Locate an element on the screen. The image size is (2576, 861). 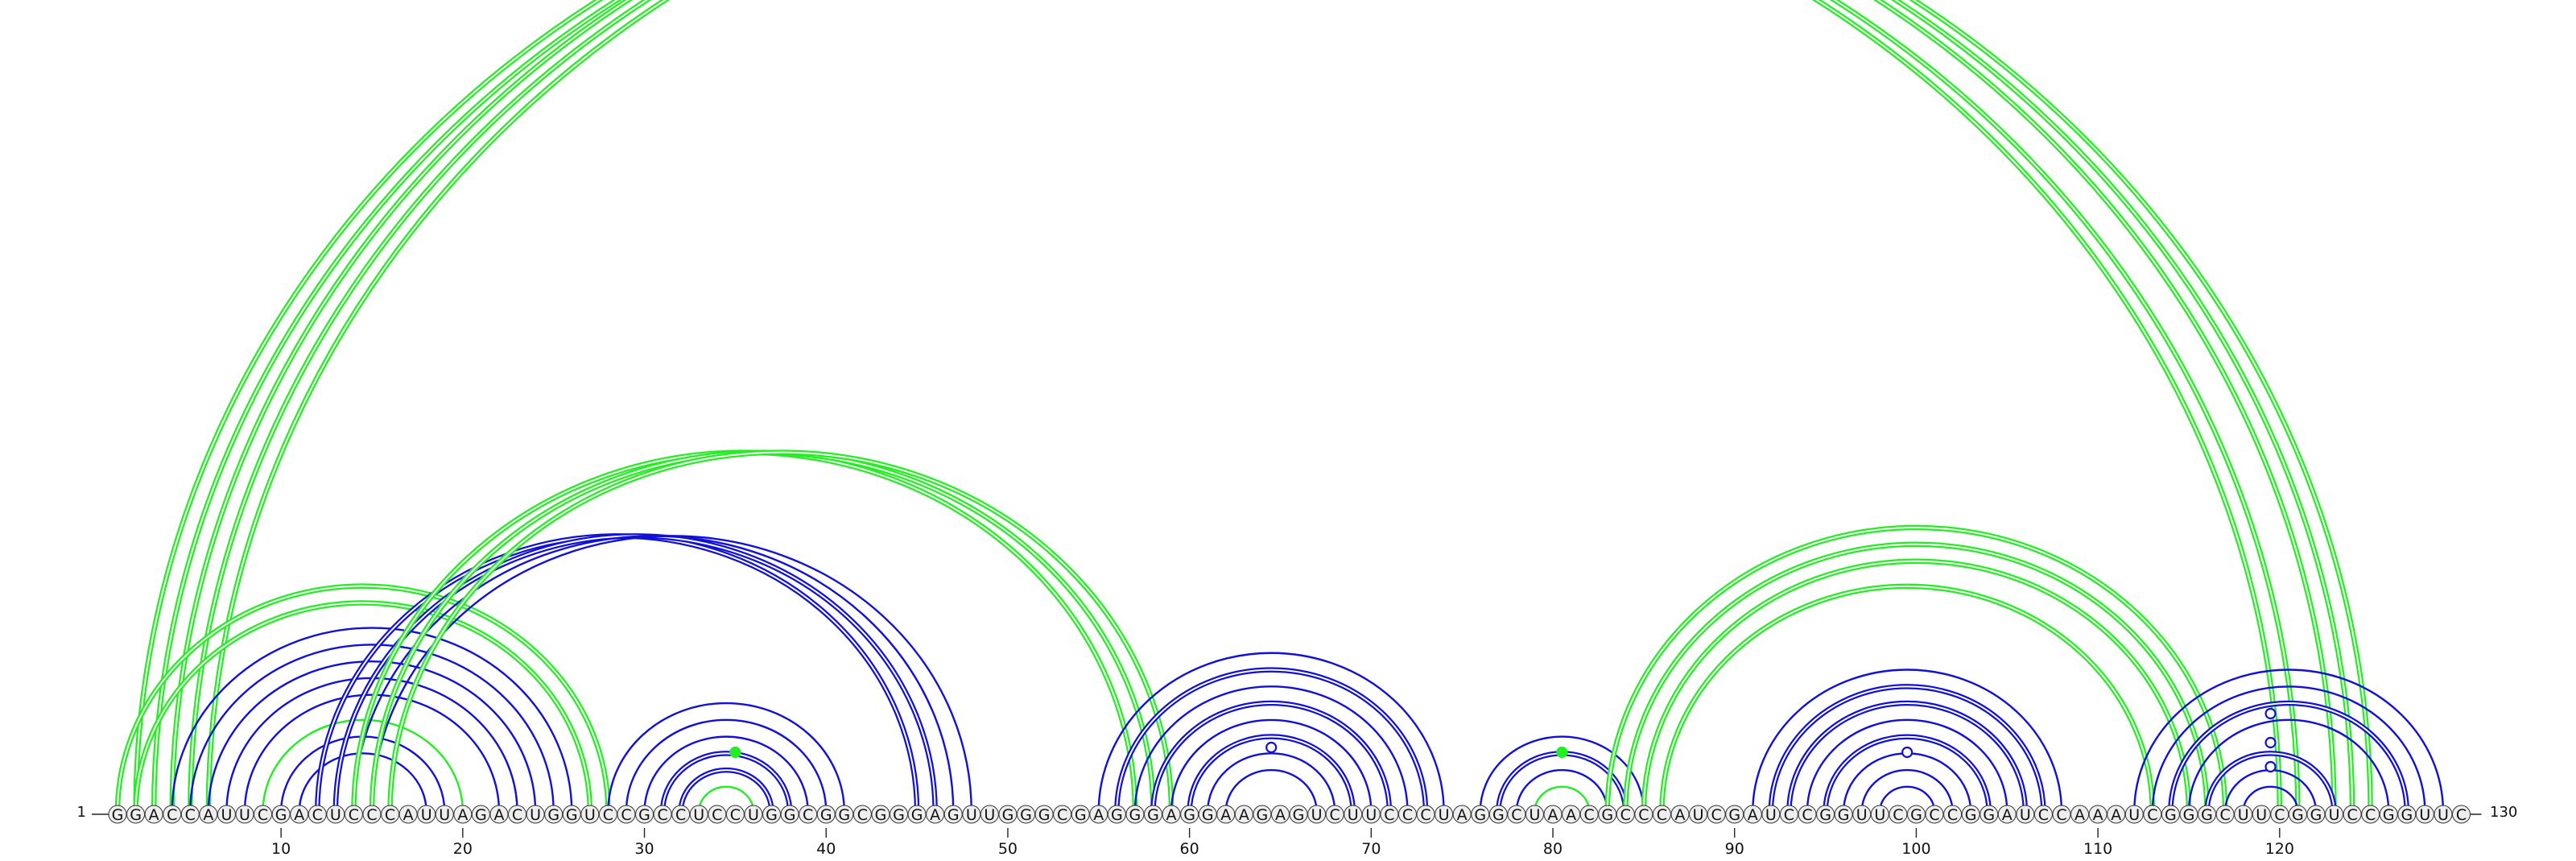
tick-label: 90 is located at coordinates (1734, 849).